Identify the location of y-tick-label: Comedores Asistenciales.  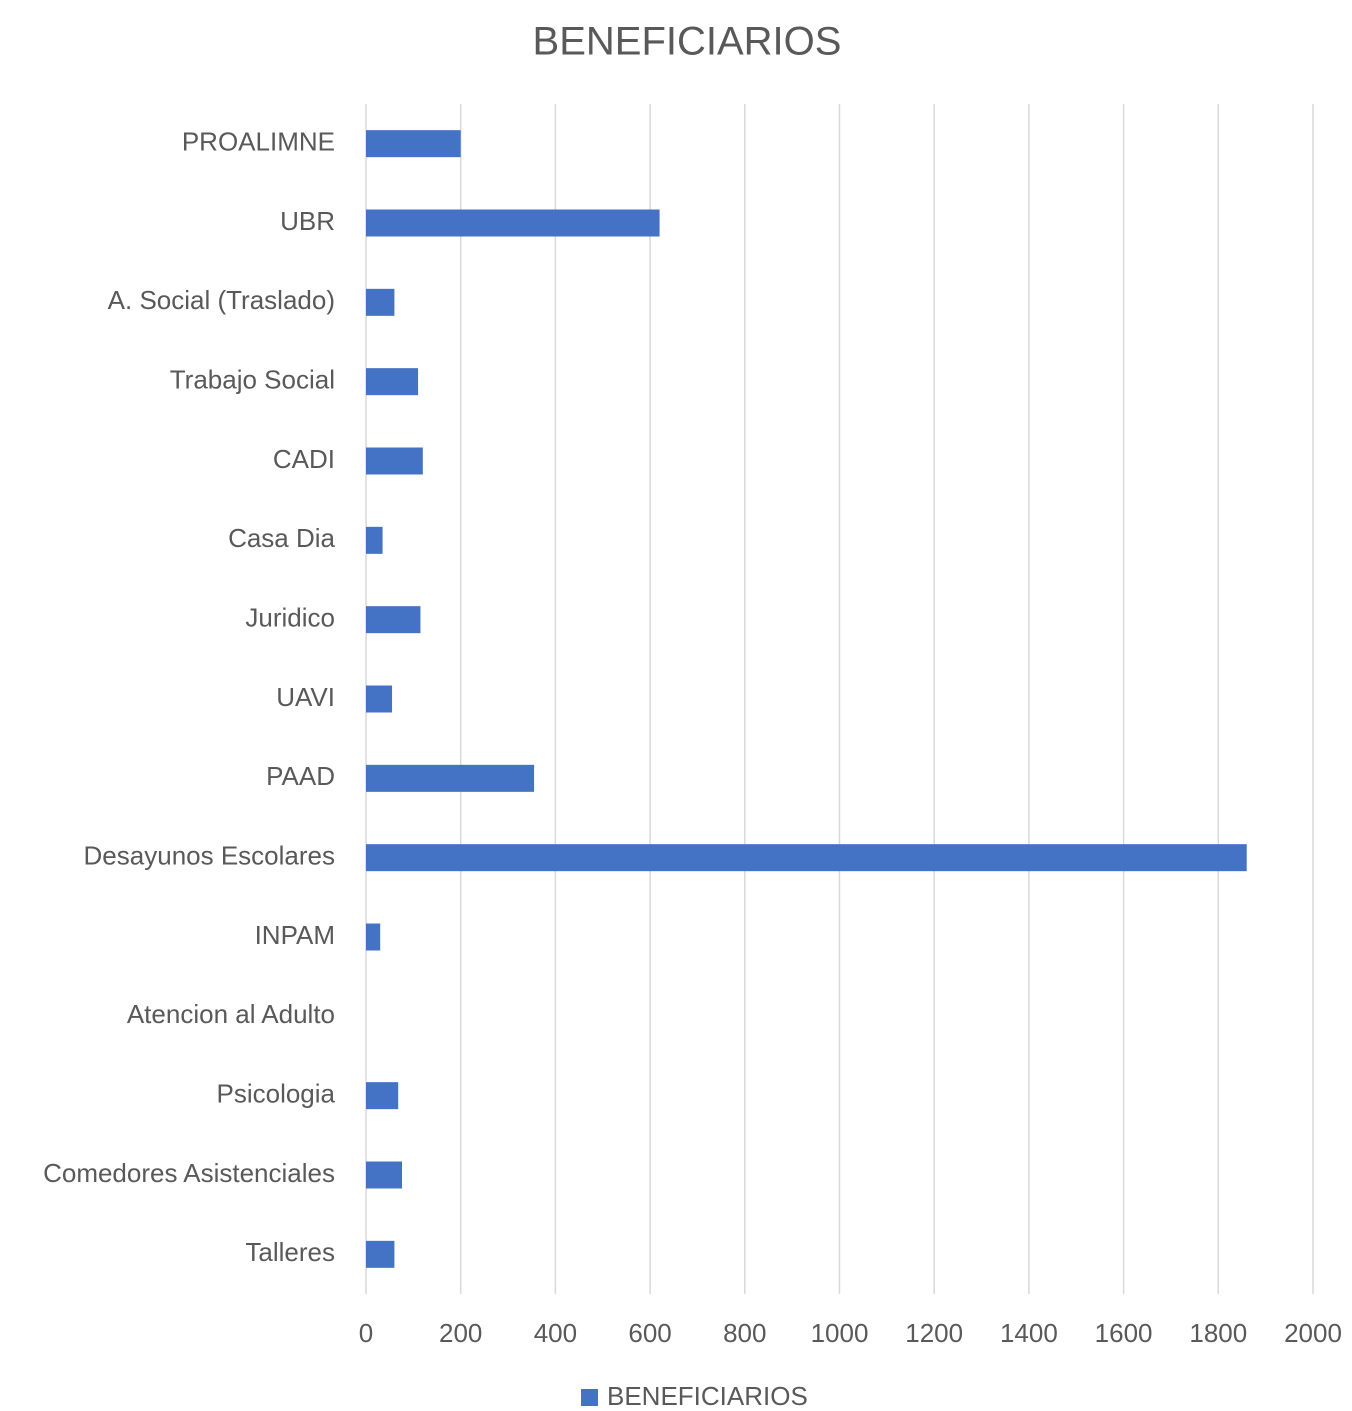
(189, 1173).